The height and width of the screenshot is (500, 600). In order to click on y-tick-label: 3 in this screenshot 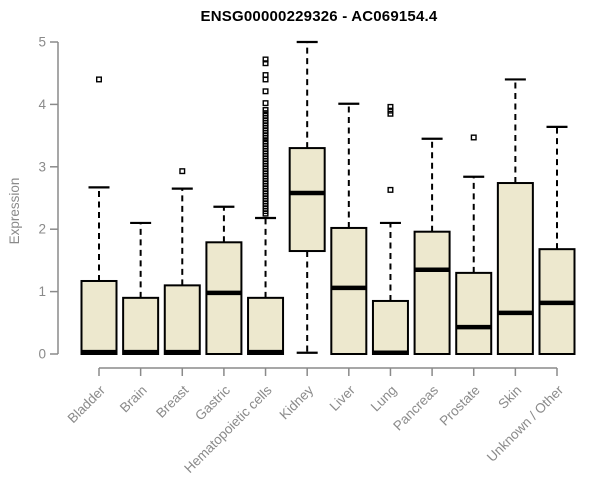, I will do `click(42, 166)`.